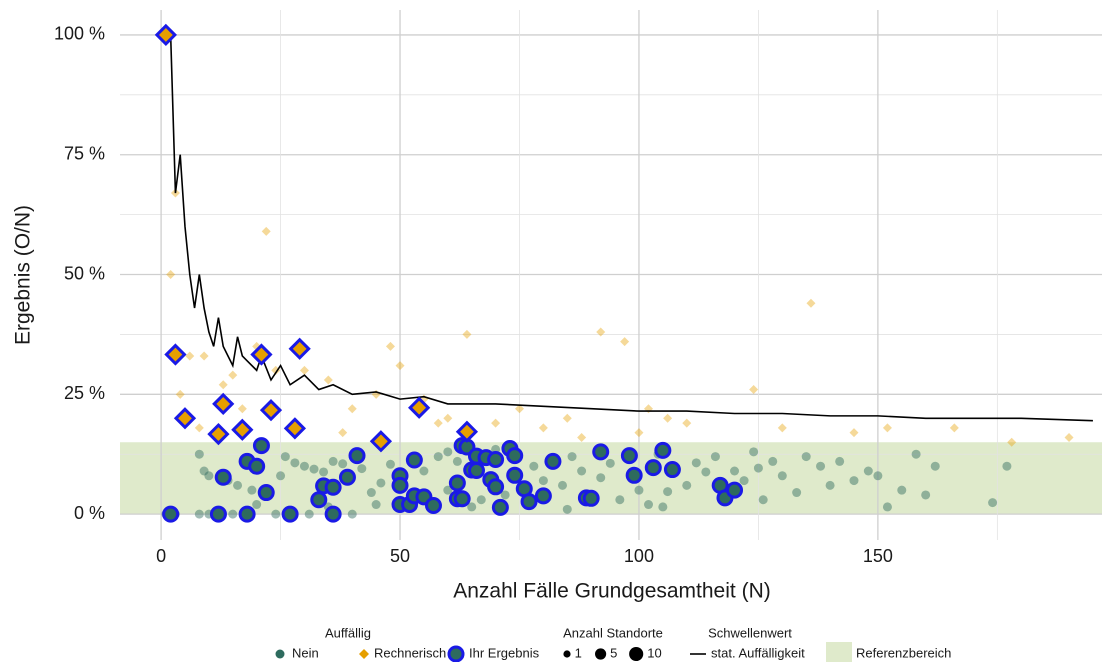 This screenshot has width=1102, height=662. I want to click on legend-label: Nein, so click(305, 652).